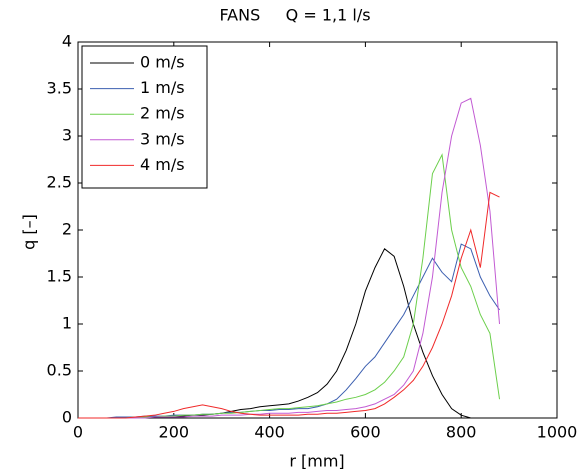  What do you see at coordinates (162, 138) in the screenshot?
I see `legend-label: 3 m/s` at bounding box center [162, 138].